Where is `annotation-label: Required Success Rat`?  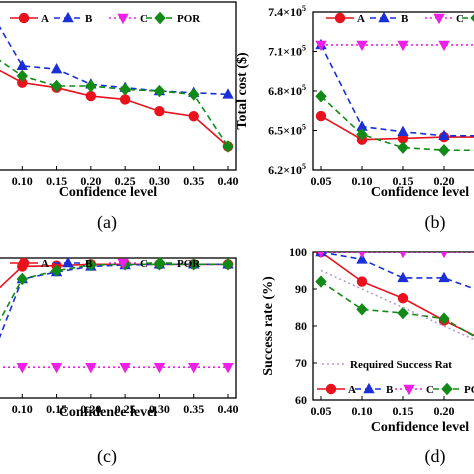
annotation-label: Required Success Rat is located at coordinates (401, 365).